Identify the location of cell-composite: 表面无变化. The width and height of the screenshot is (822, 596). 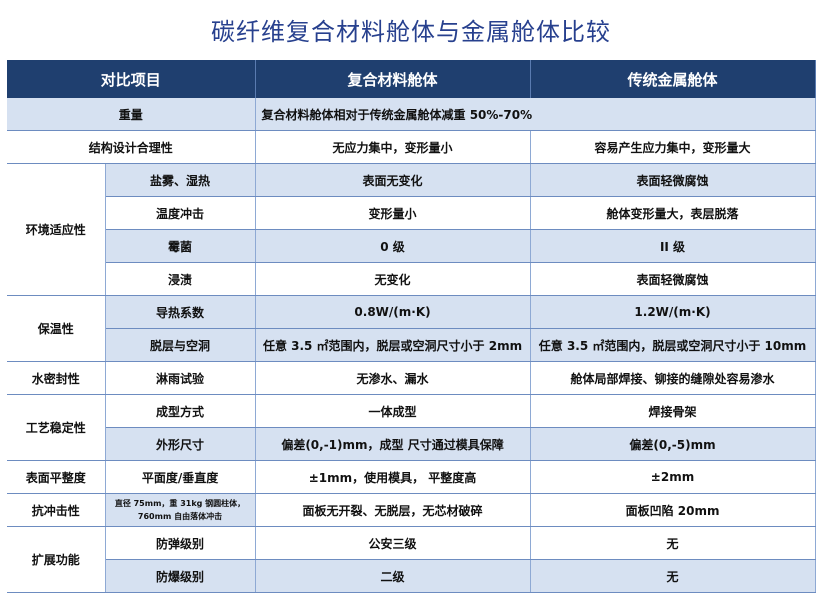
(393, 180).